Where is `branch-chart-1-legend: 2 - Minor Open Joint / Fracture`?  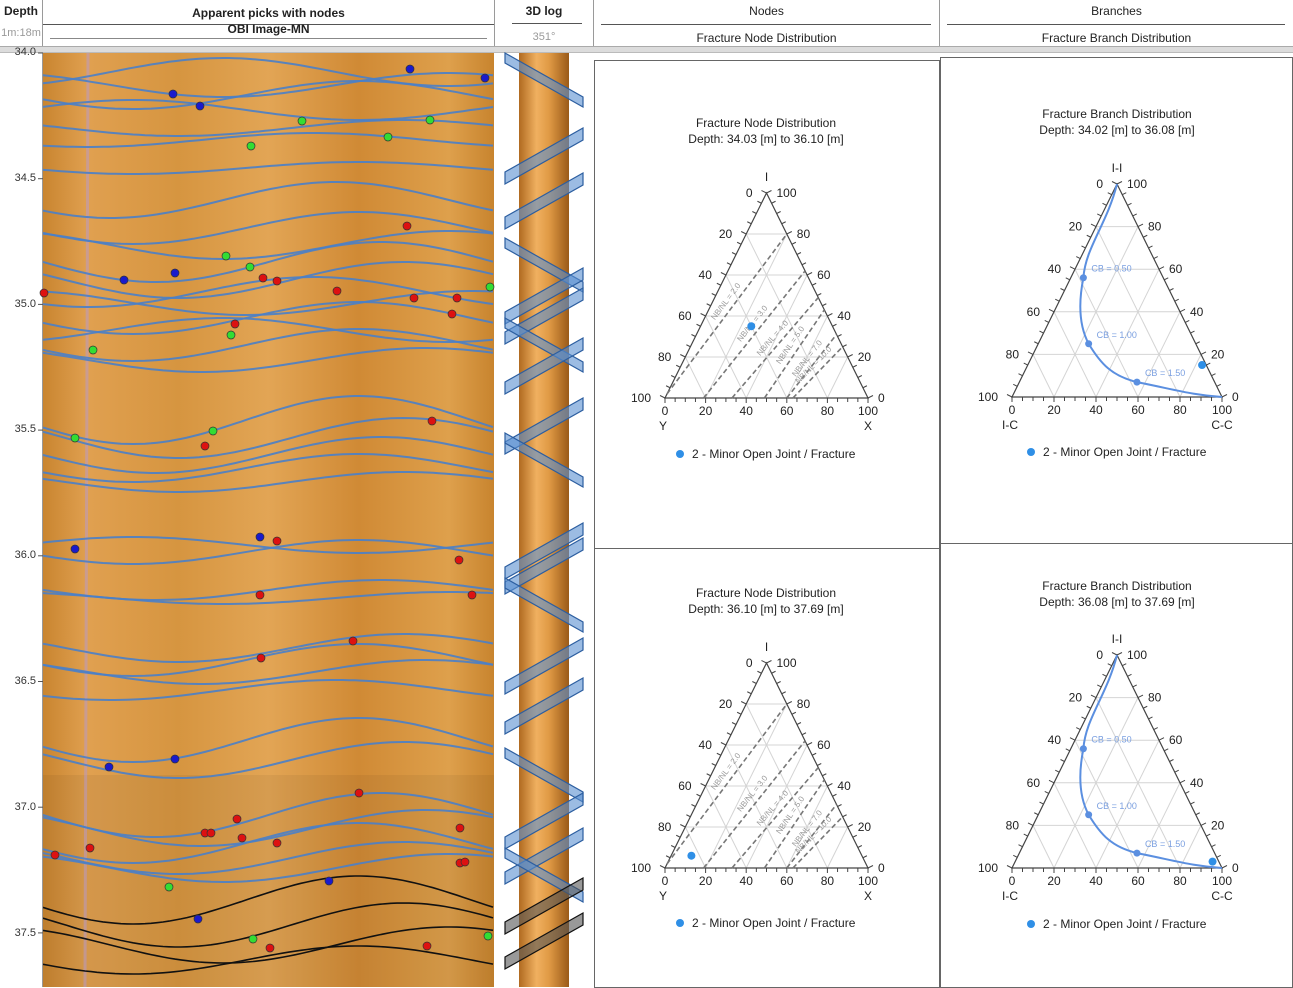 branch-chart-1-legend: 2 - Minor Open Joint / Fracture is located at coordinates (1116, 452).